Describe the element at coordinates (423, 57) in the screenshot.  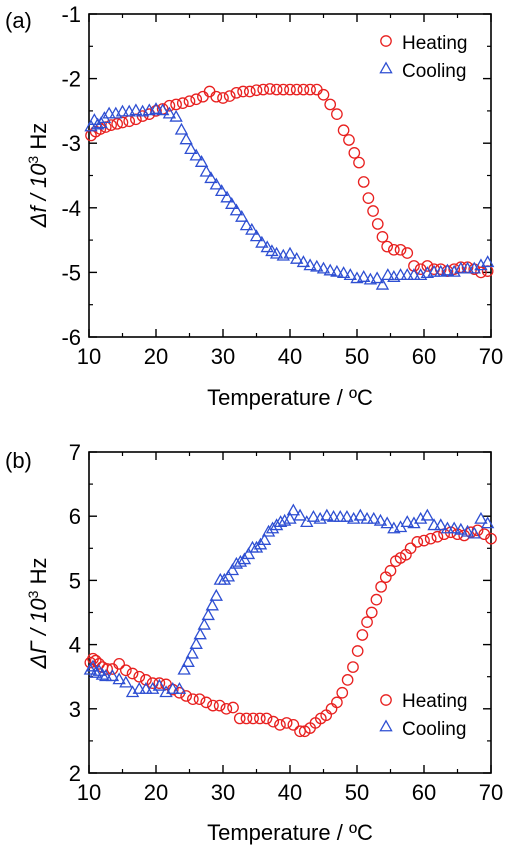
I see `panel-a-legend: Heating Cooling` at that location.